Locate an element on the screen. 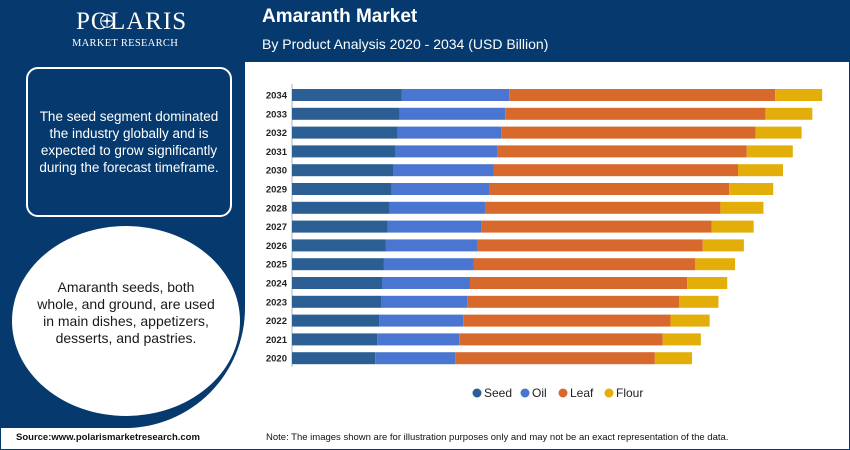  y-tick-label: 2034 is located at coordinates (277, 96).